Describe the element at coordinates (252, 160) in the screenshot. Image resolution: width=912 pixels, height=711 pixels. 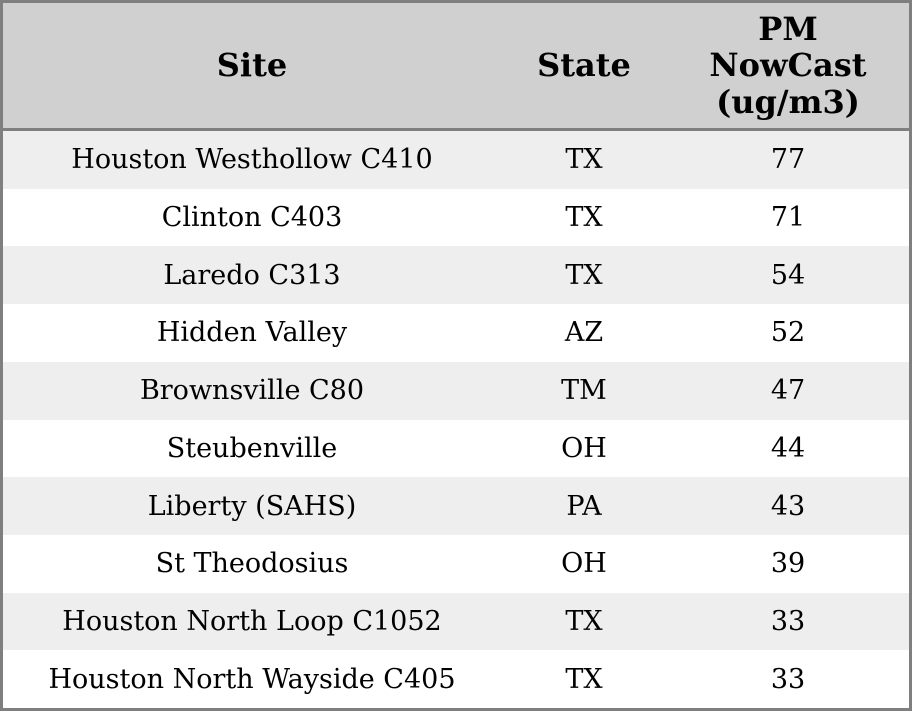
I see `site-cell: Houston Westhollow C410` at that location.